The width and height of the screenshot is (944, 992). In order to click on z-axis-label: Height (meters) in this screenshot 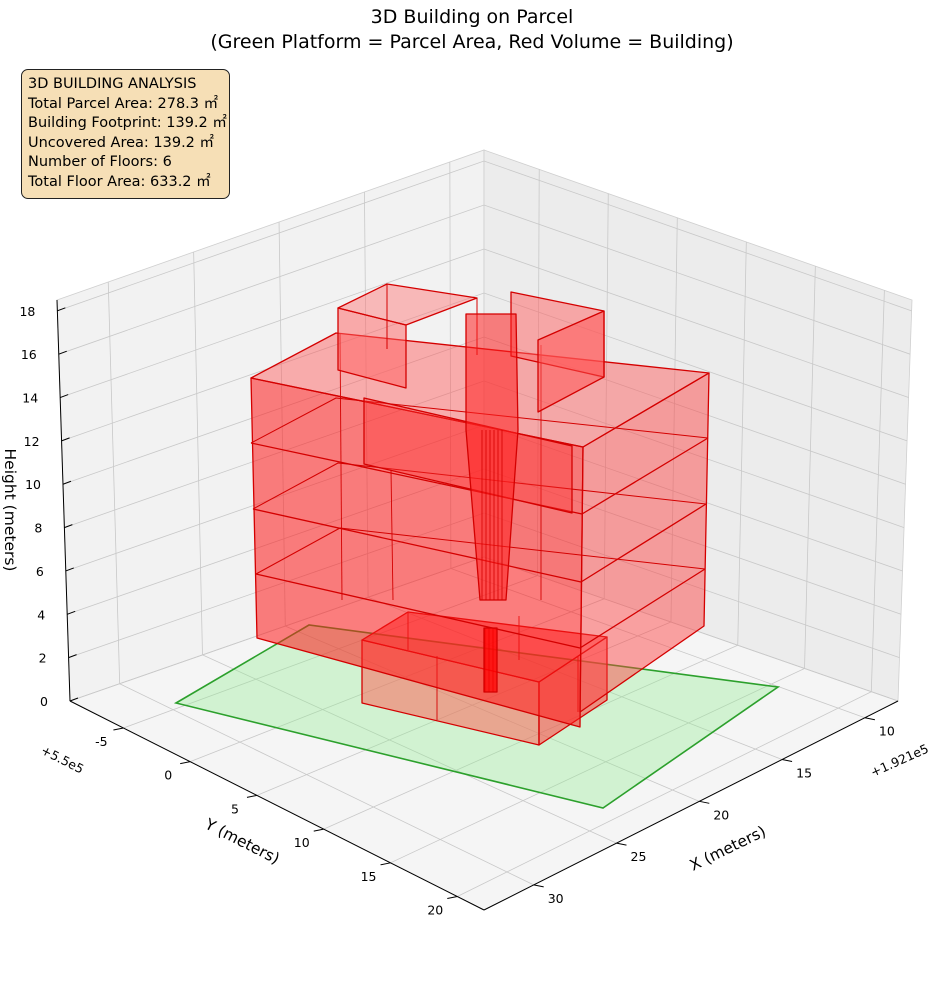, I will do `click(10, 510)`.